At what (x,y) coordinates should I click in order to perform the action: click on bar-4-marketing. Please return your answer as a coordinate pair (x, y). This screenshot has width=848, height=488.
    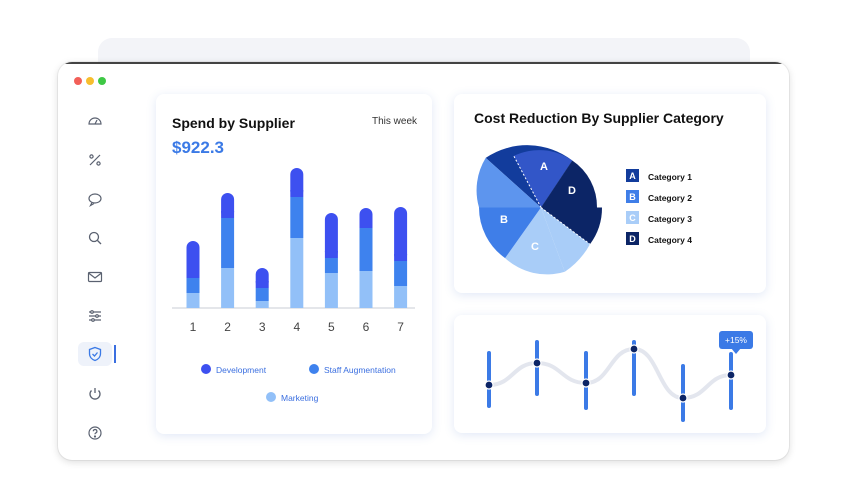
    Looking at the image, I should click on (297, 273).